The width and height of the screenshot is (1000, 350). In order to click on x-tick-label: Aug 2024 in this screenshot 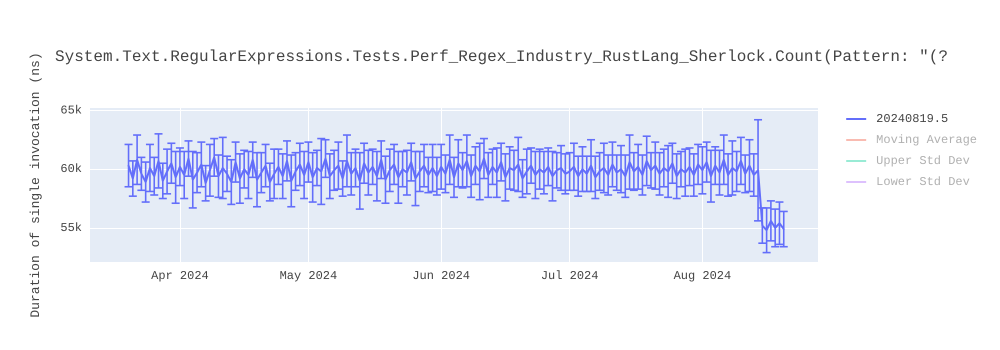, I will do `click(703, 276)`.